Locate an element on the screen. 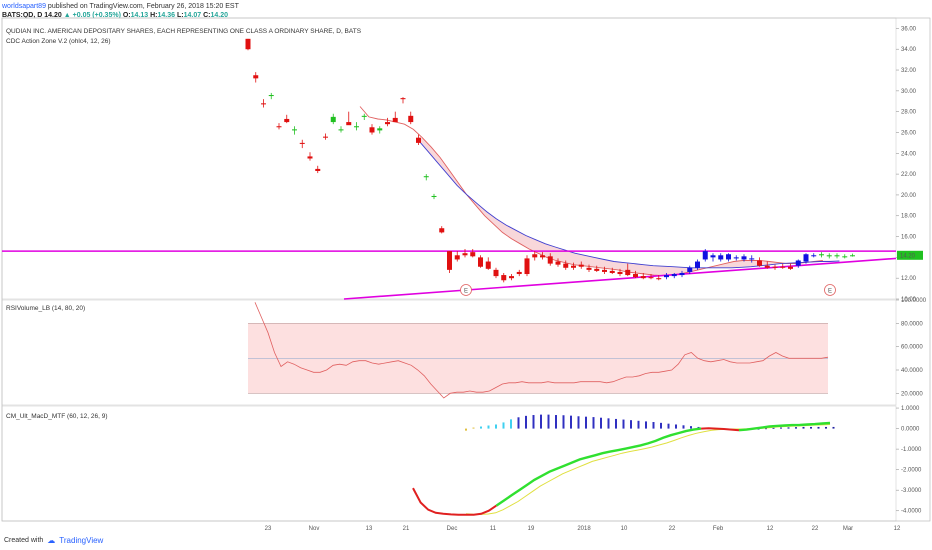 This screenshot has height=550, width=932. rsi-volume-line is located at coordinates (541, 350).